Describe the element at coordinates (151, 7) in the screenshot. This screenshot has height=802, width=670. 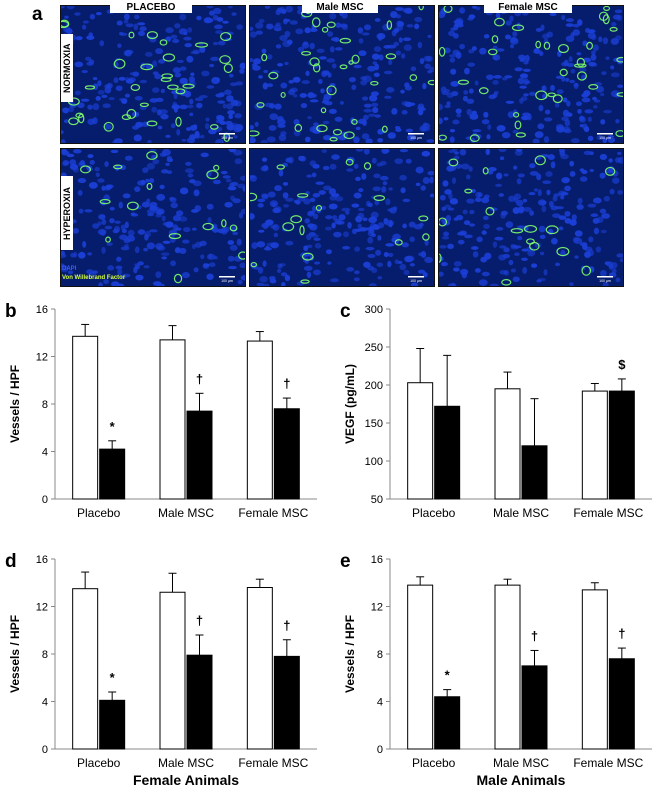
I see `column-header-placebo: PLACEBO` at that location.